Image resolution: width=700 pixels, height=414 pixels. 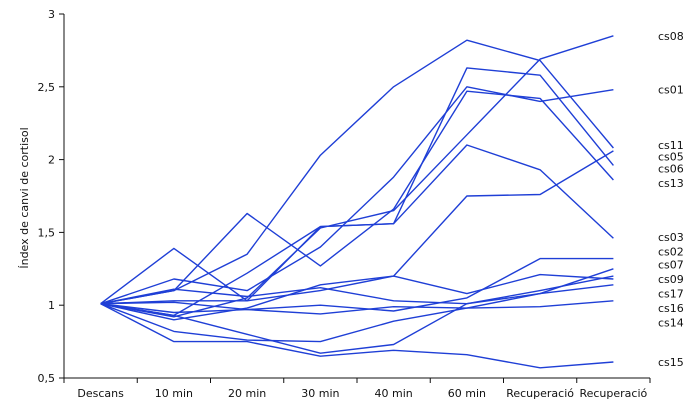 I want to click on series-label-cs15: cs15, so click(x=671, y=362).